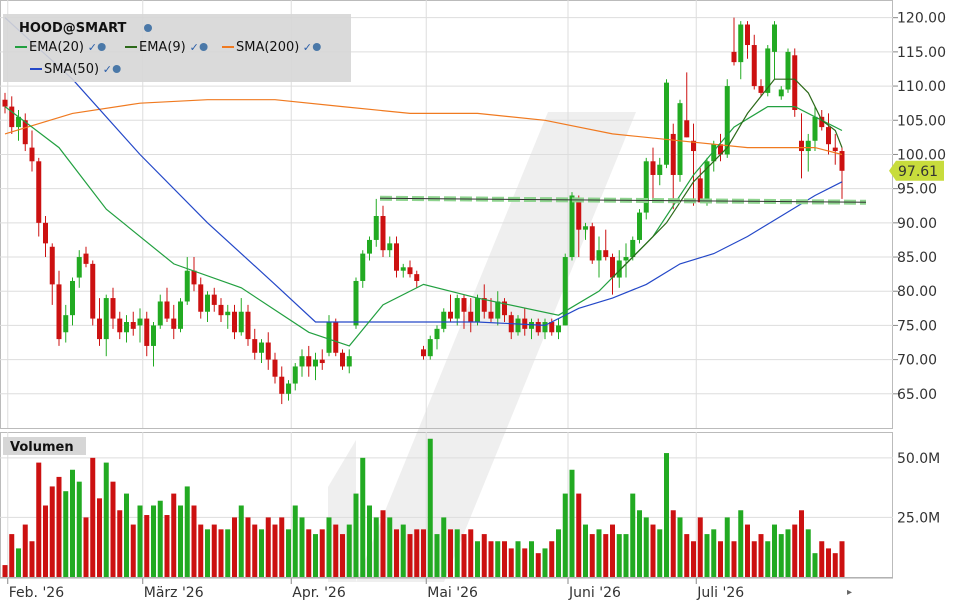  I want to click on legend-label: SMA(200), so click(267, 47).